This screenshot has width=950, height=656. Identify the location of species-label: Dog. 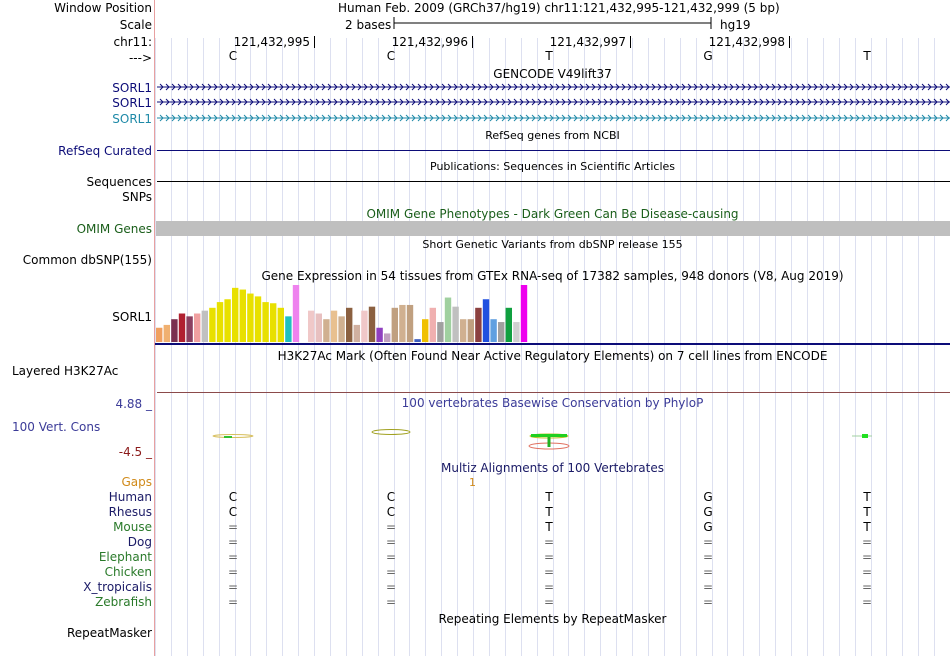
(139, 542).